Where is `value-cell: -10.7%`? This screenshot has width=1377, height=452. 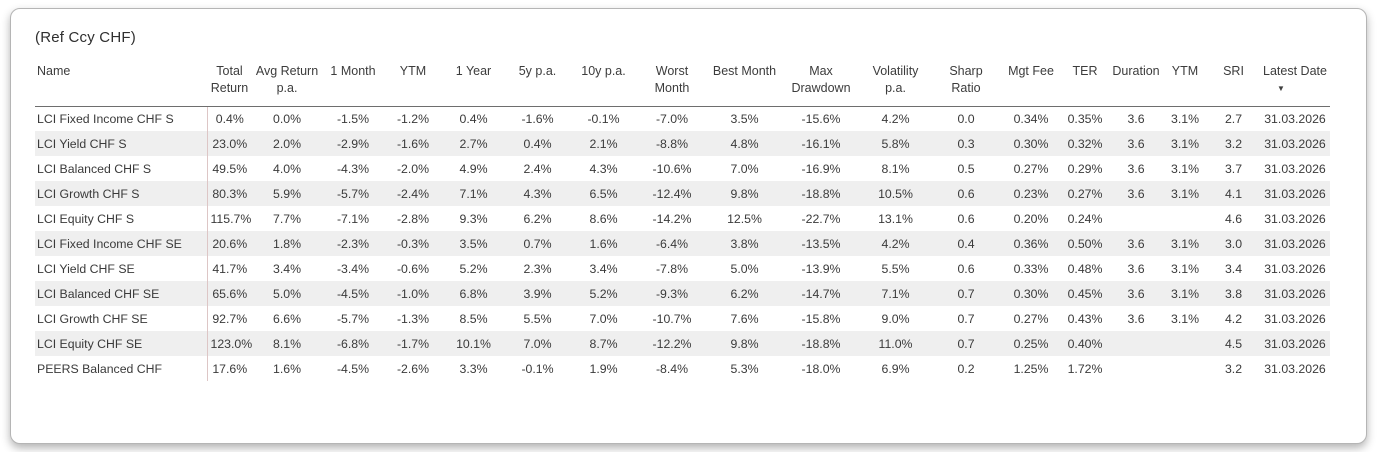
value-cell: -10.7% is located at coordinates (672, 318).